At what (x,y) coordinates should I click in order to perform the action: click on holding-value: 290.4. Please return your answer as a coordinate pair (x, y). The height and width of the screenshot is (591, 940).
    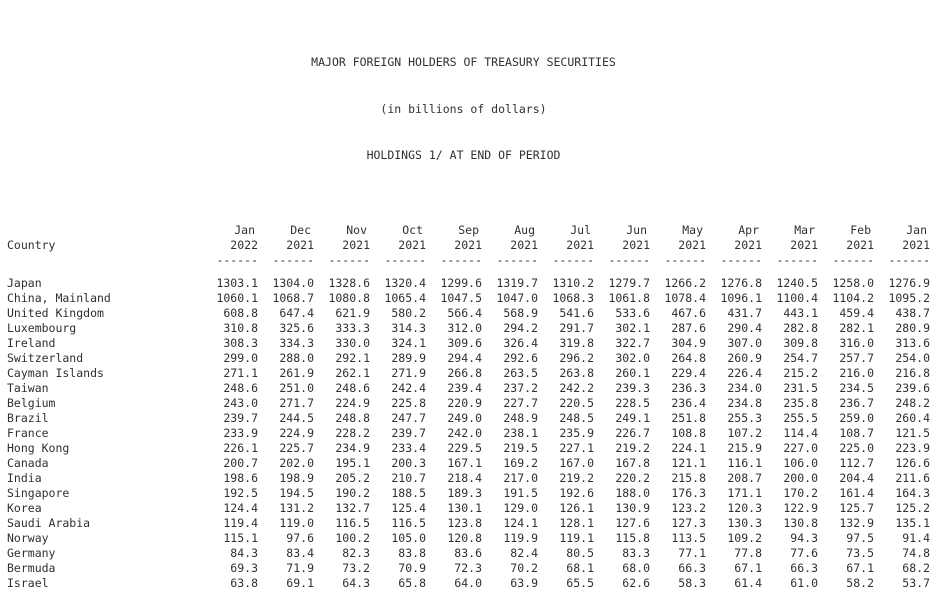
    Looking at the image, I should click on (744, 327).